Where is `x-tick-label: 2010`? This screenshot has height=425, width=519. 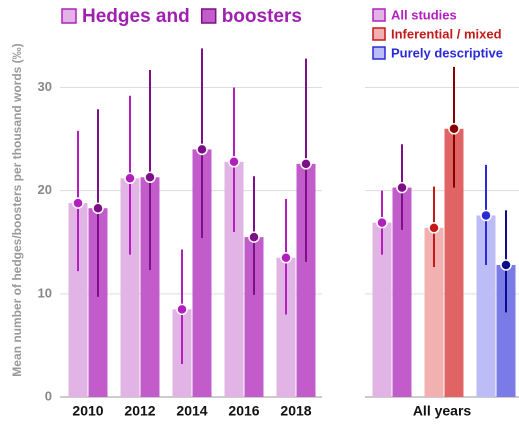 x-tick-label: 2010 is located at coordinates (87, 411).